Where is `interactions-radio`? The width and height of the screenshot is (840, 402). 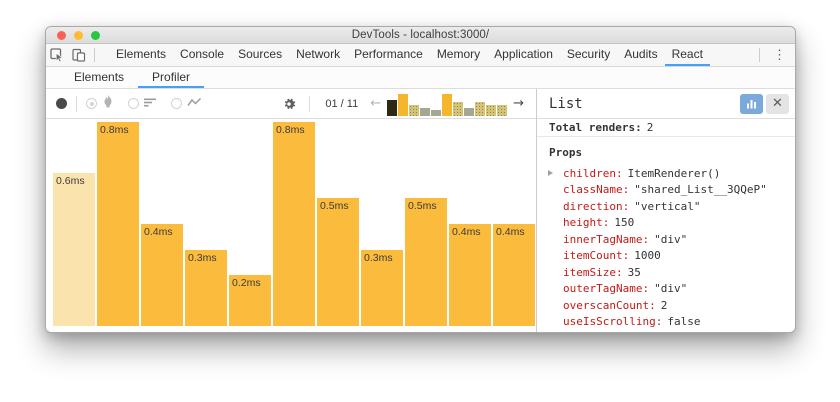
interactions-radio is located at coordinates (176, 103).